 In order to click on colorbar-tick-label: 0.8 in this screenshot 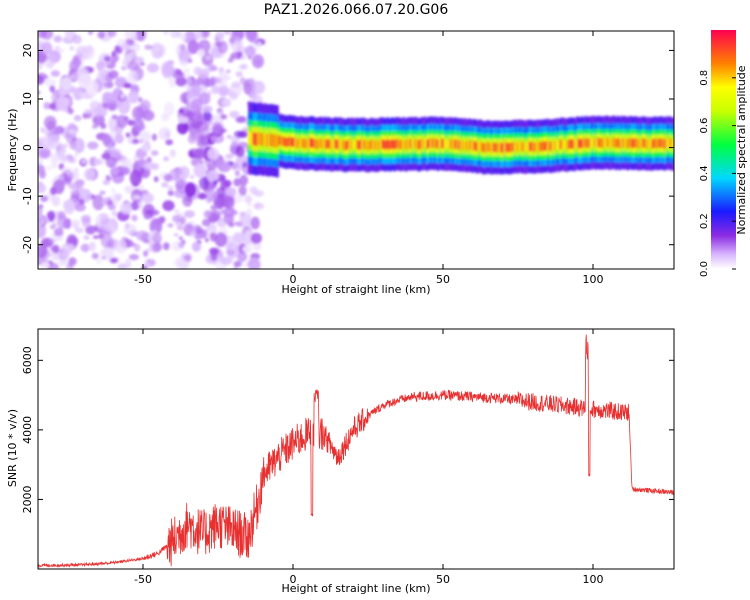, I will do `click(704, 78)`.